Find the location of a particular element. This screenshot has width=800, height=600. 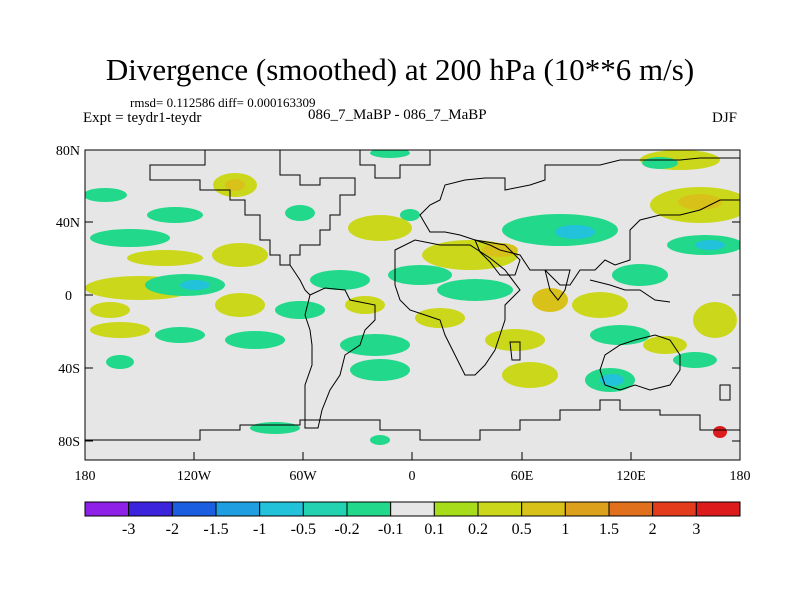

colorbar-label: -0.2 is located at coordinates (346, 529).